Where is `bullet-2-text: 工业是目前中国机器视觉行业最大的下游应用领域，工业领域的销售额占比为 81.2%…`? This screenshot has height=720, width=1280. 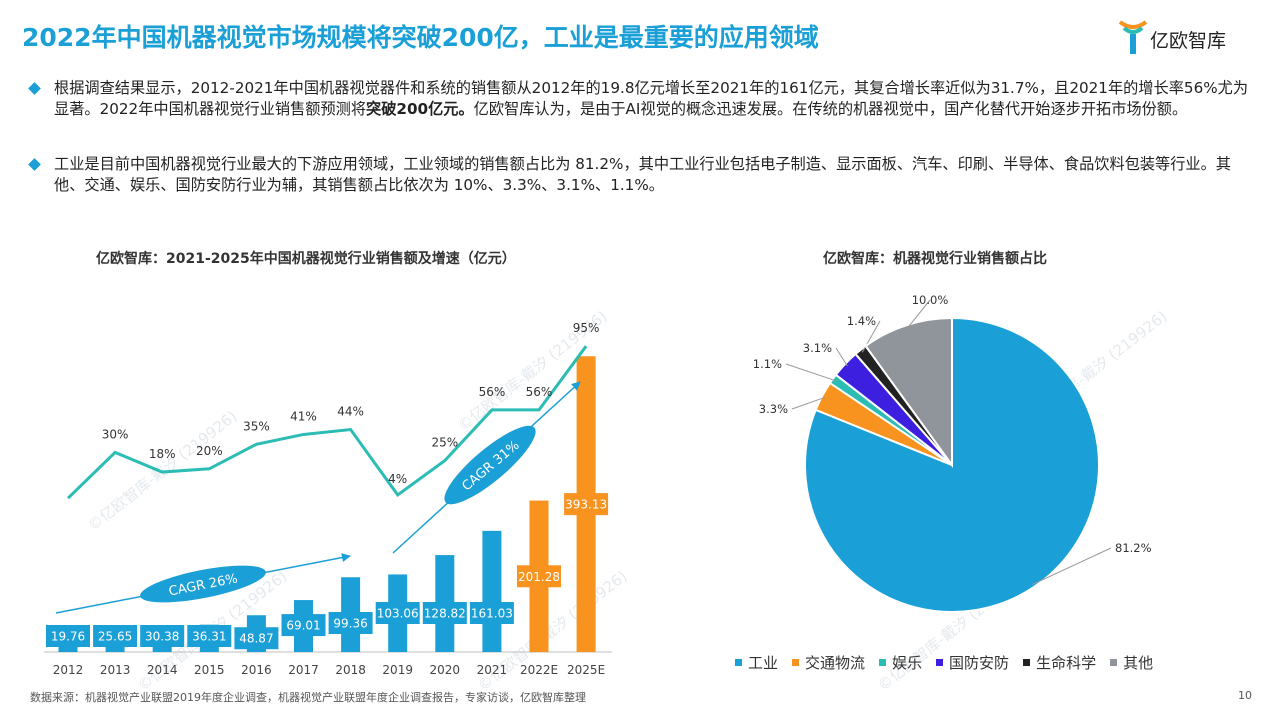 bullet-2-text: 工业是目前中国机器视觉行业最大的下游应用领域，工业领域的销售额占比为 81.2%… is located at coordinates (656, 175).